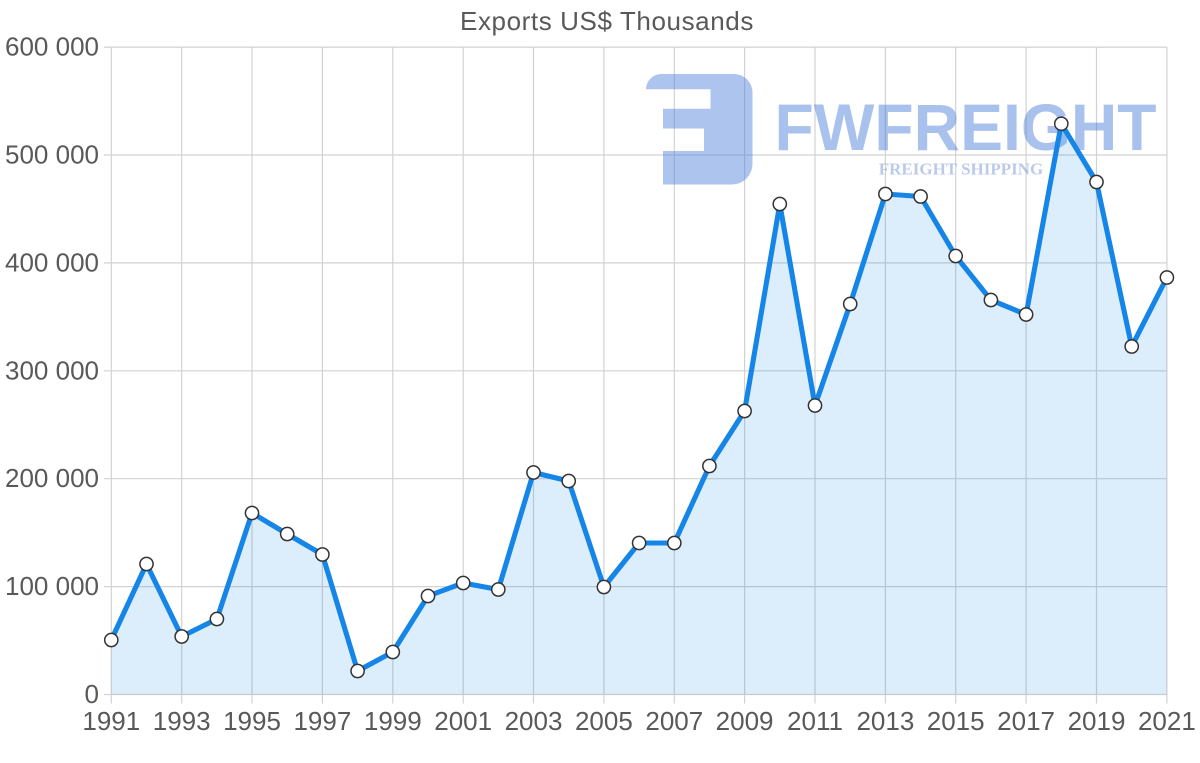  Describe the element at coordinates (885, 721) in the screenshot. I see `svg-text: 2013` at that location.